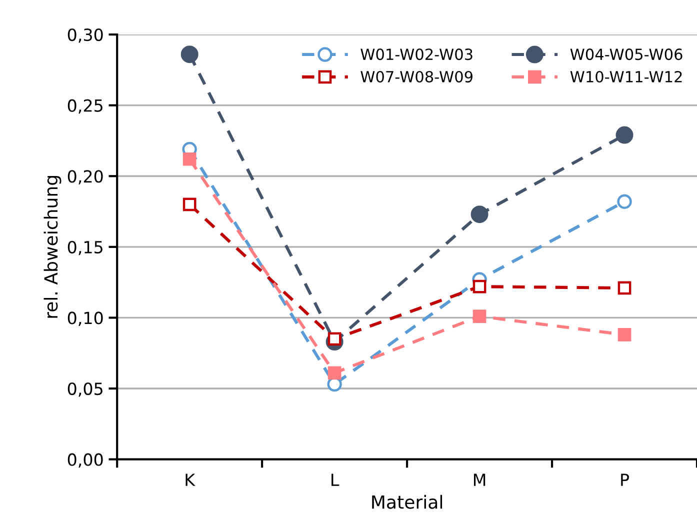  Describe the element at coordinates (480, 480) in the screenshot. I see `x-tick-label: M` at that location.